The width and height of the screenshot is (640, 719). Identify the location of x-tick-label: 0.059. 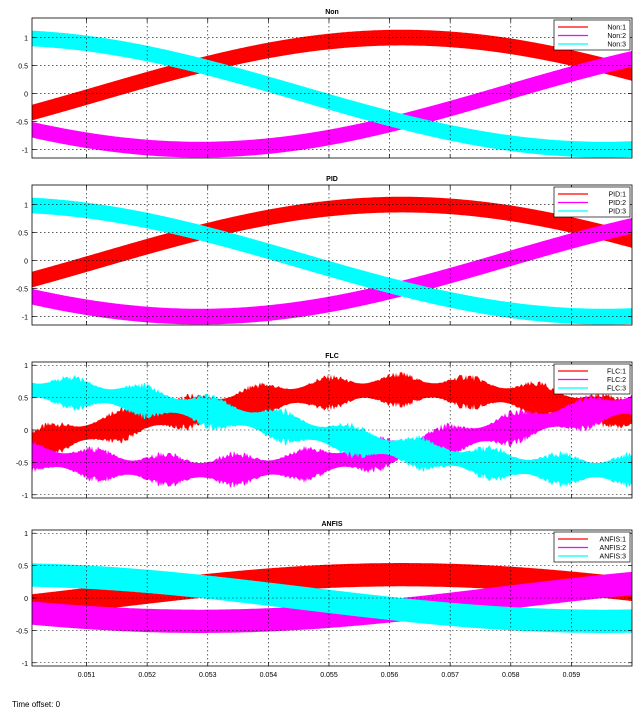
(572, 675).